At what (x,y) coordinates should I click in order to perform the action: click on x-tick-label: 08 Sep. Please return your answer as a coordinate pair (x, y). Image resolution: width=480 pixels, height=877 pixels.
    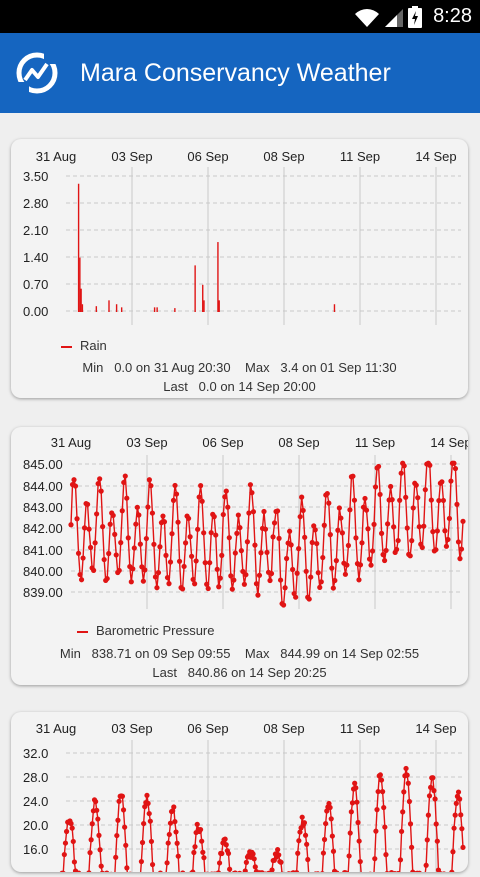
    Looking at the image, I should click on (283, 156).